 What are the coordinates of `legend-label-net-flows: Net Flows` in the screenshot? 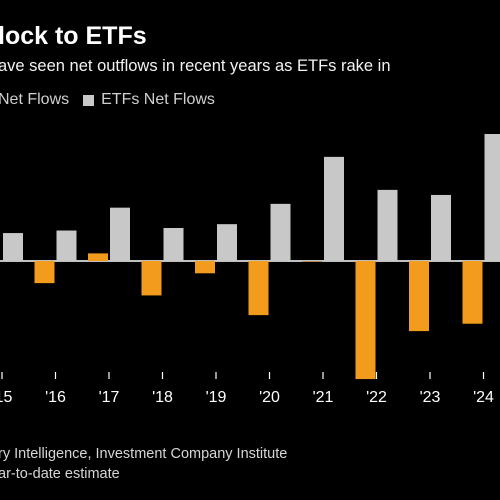 It's located at (35, 99).